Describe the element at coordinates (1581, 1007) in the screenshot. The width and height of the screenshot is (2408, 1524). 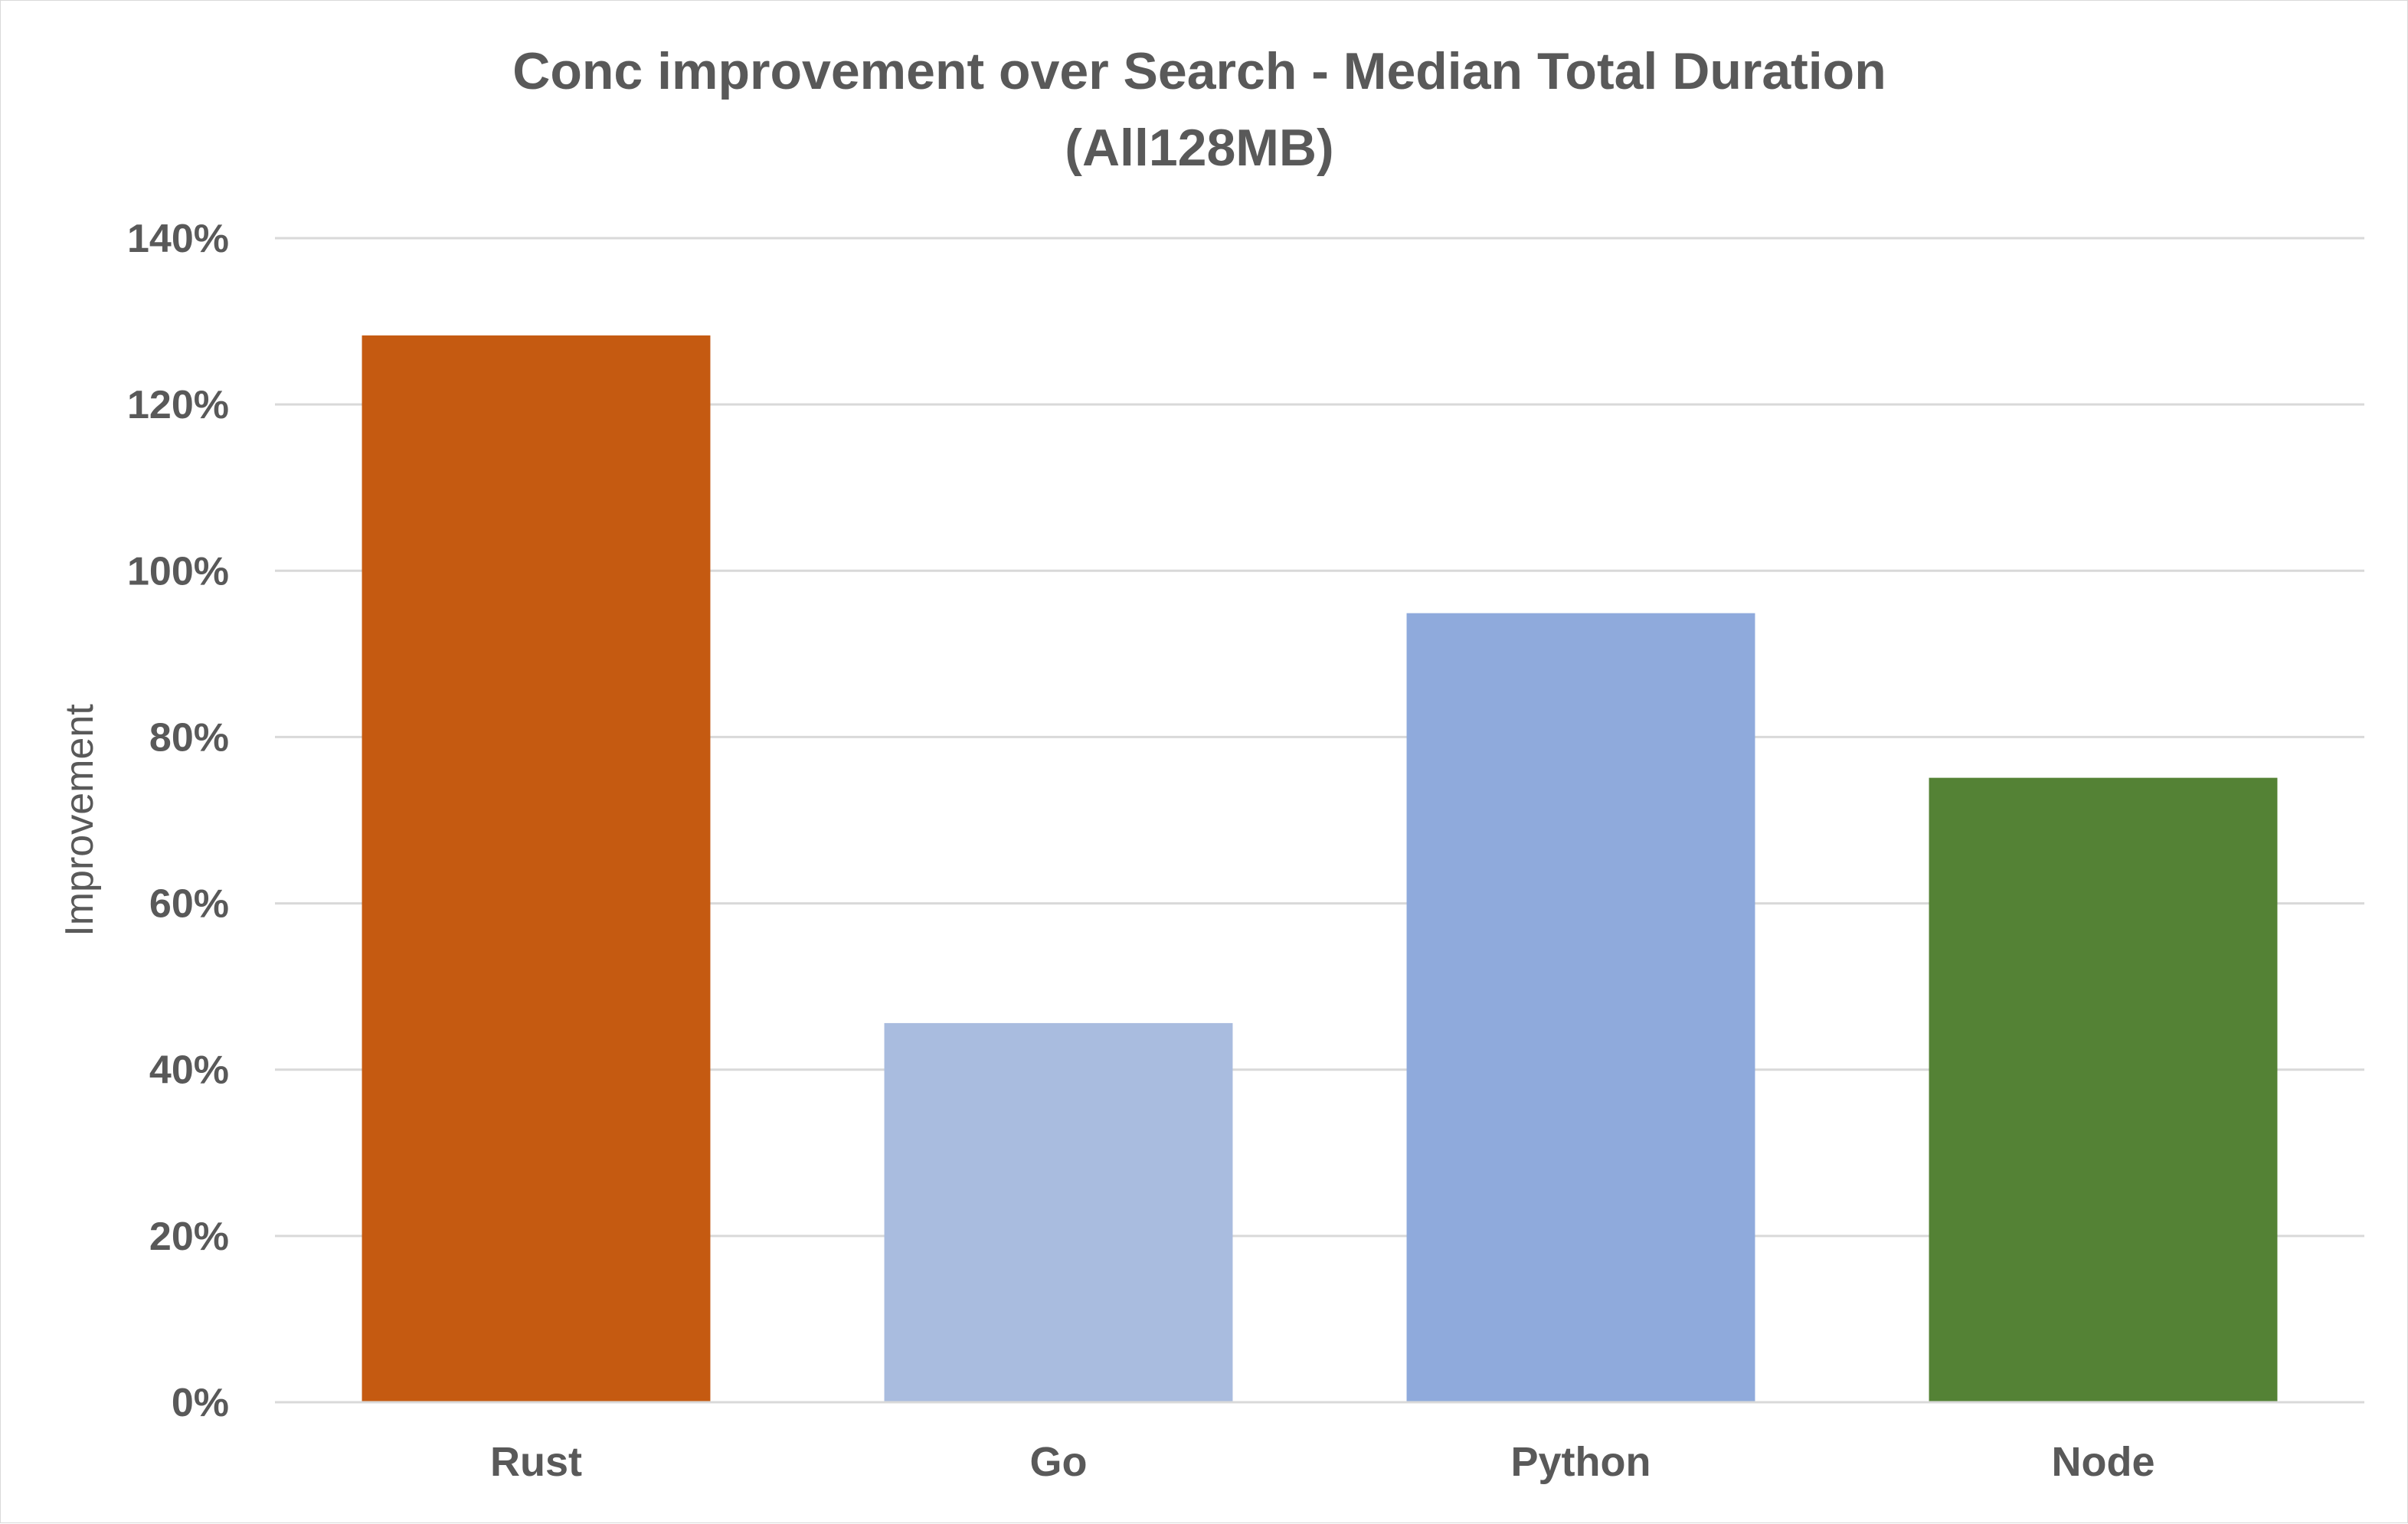
I see `bar-python` at that location.